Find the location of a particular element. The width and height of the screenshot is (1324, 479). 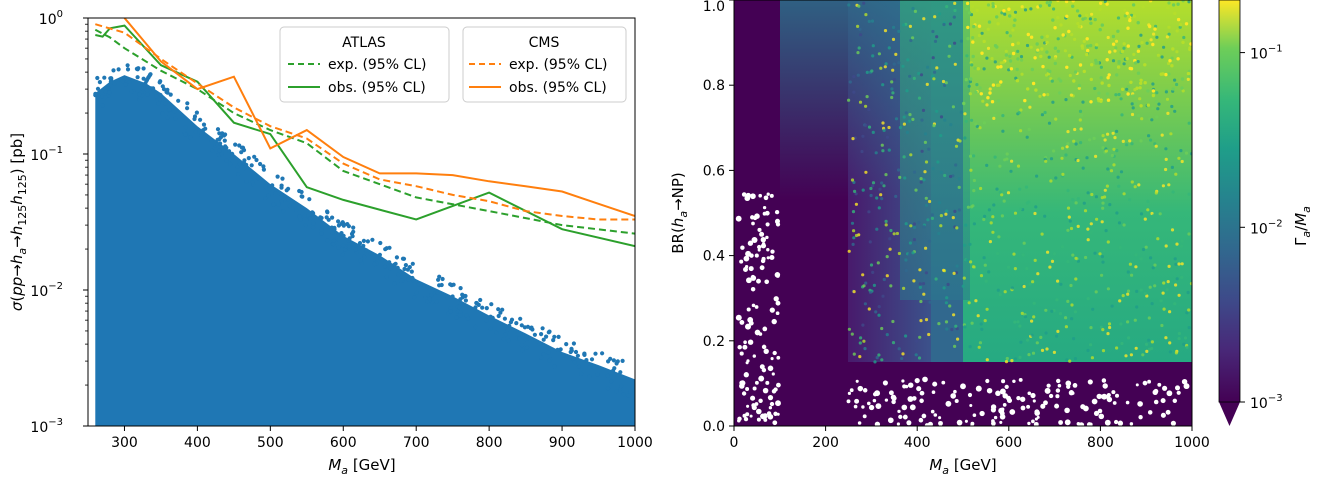

y-tick-label: 0.8 is located at coordinates (714, 86).